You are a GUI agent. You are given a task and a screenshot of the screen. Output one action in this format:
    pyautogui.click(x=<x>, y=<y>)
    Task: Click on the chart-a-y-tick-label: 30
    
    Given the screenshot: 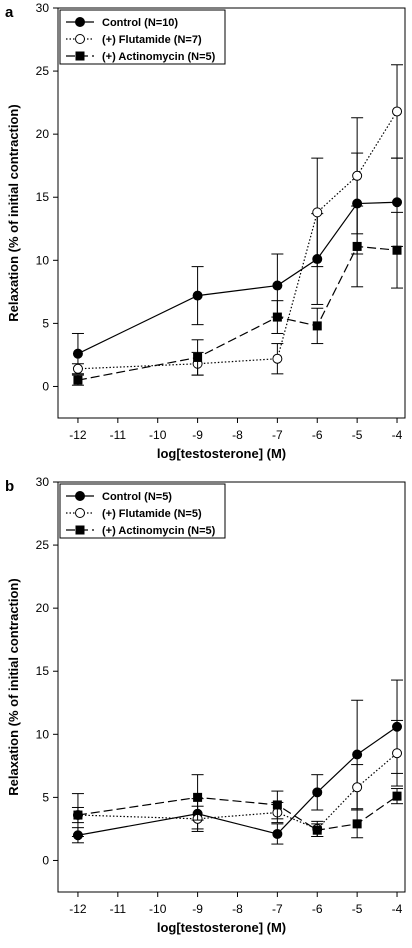 What is the action you would take?
    pyautogui.click(x=43, y=8)
    